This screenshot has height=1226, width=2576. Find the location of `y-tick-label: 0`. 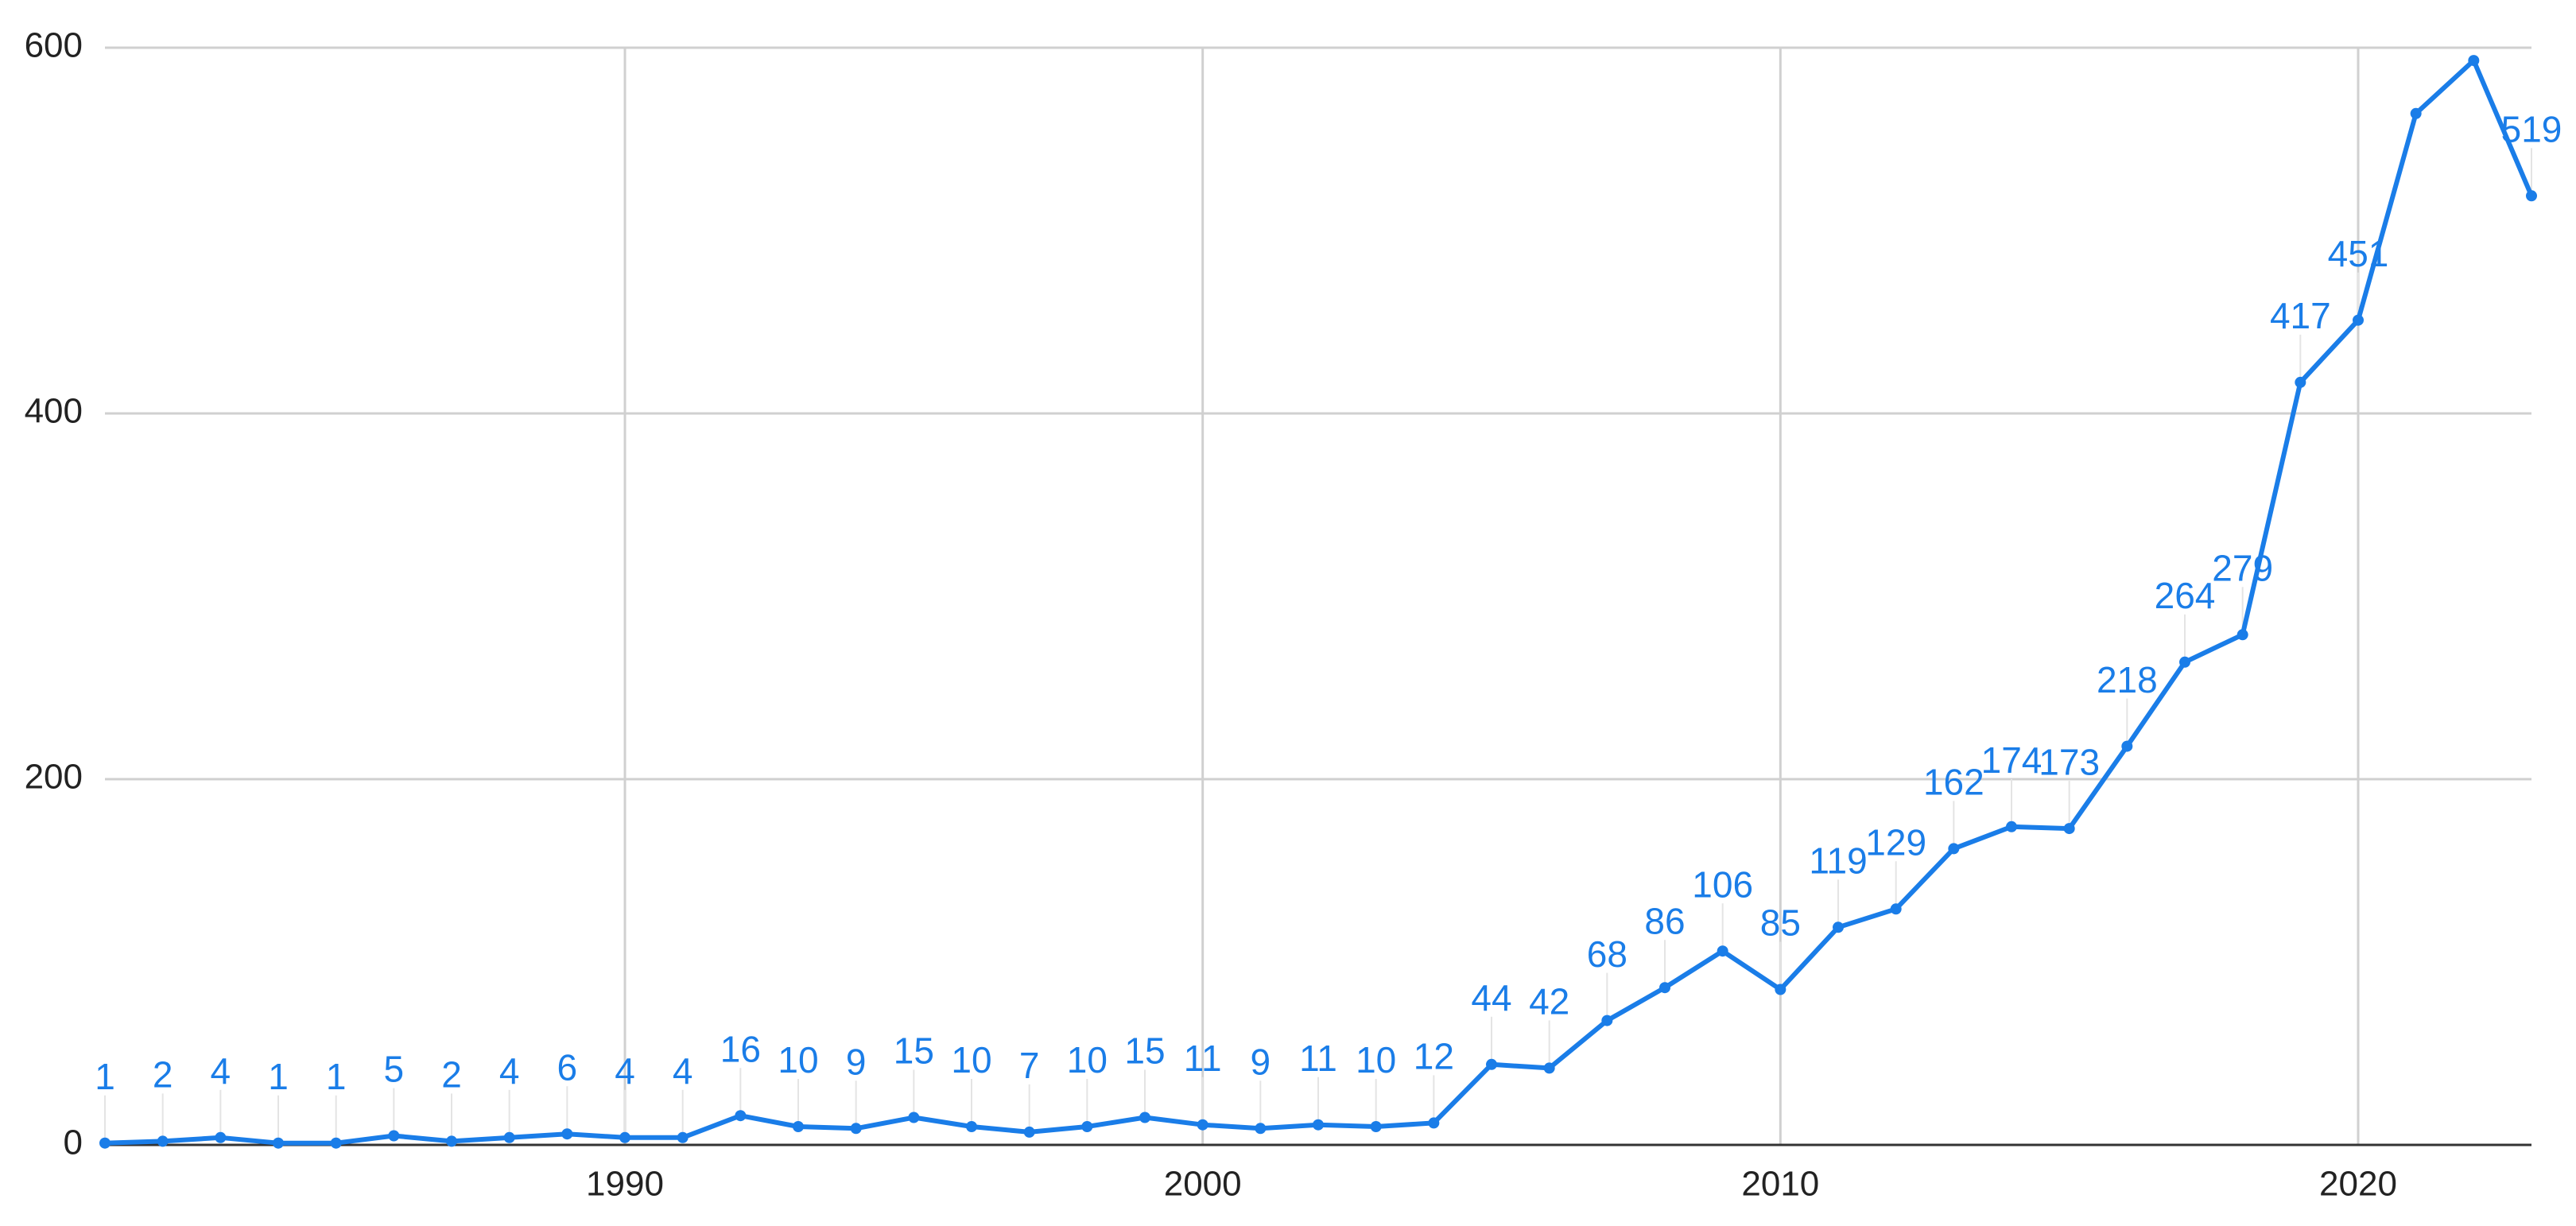

y-tick-label: 0 is located at coordinates (73, 1142).